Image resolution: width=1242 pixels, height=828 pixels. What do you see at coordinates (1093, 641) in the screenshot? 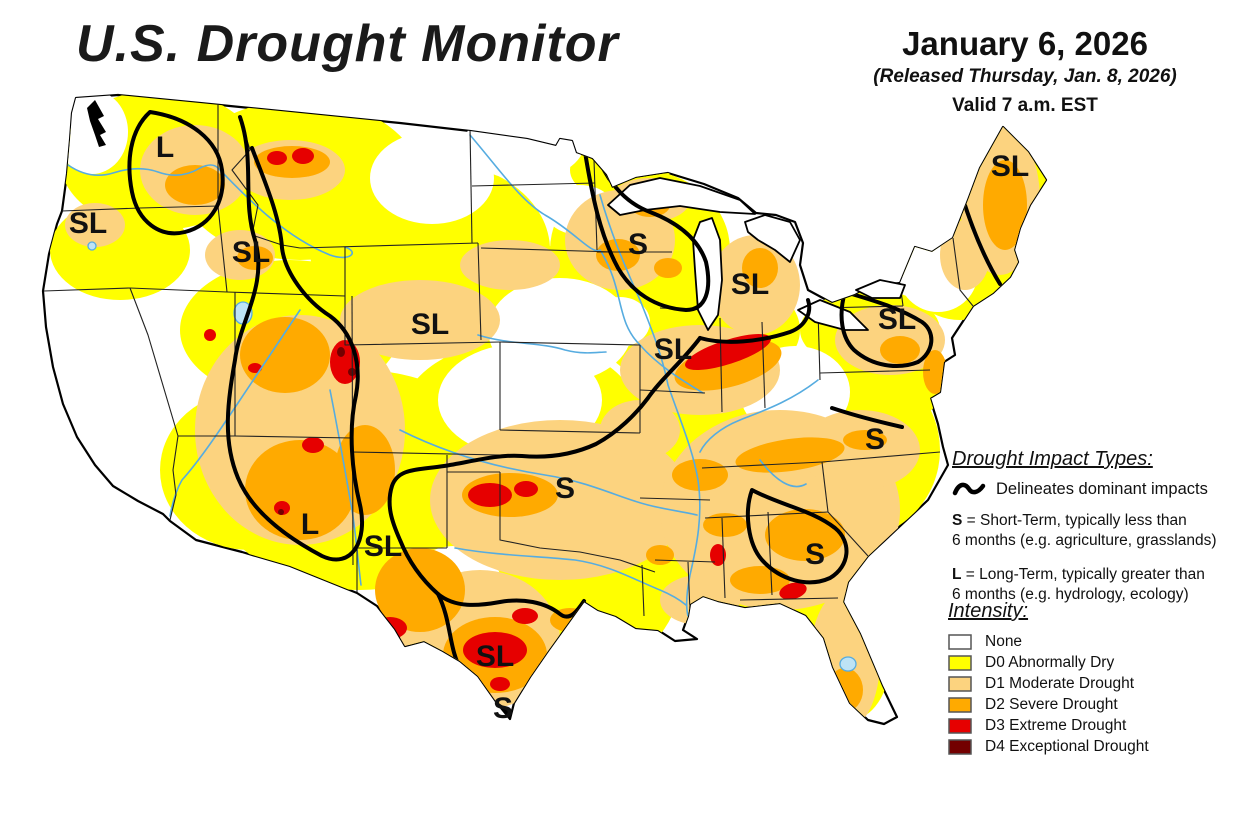
I see `legend-row-none: None` at bounding box center [1093, 641].